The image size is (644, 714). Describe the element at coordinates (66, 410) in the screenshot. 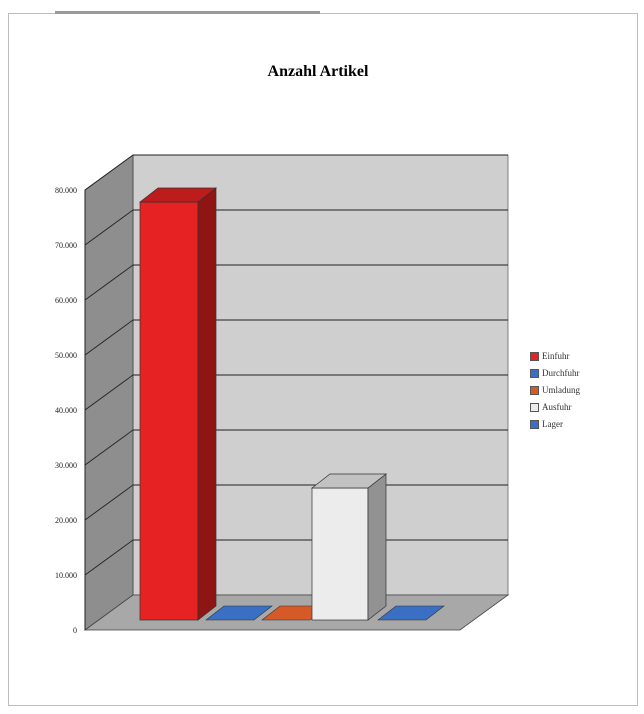

I see `y-tick-label: 40.000` at that location.